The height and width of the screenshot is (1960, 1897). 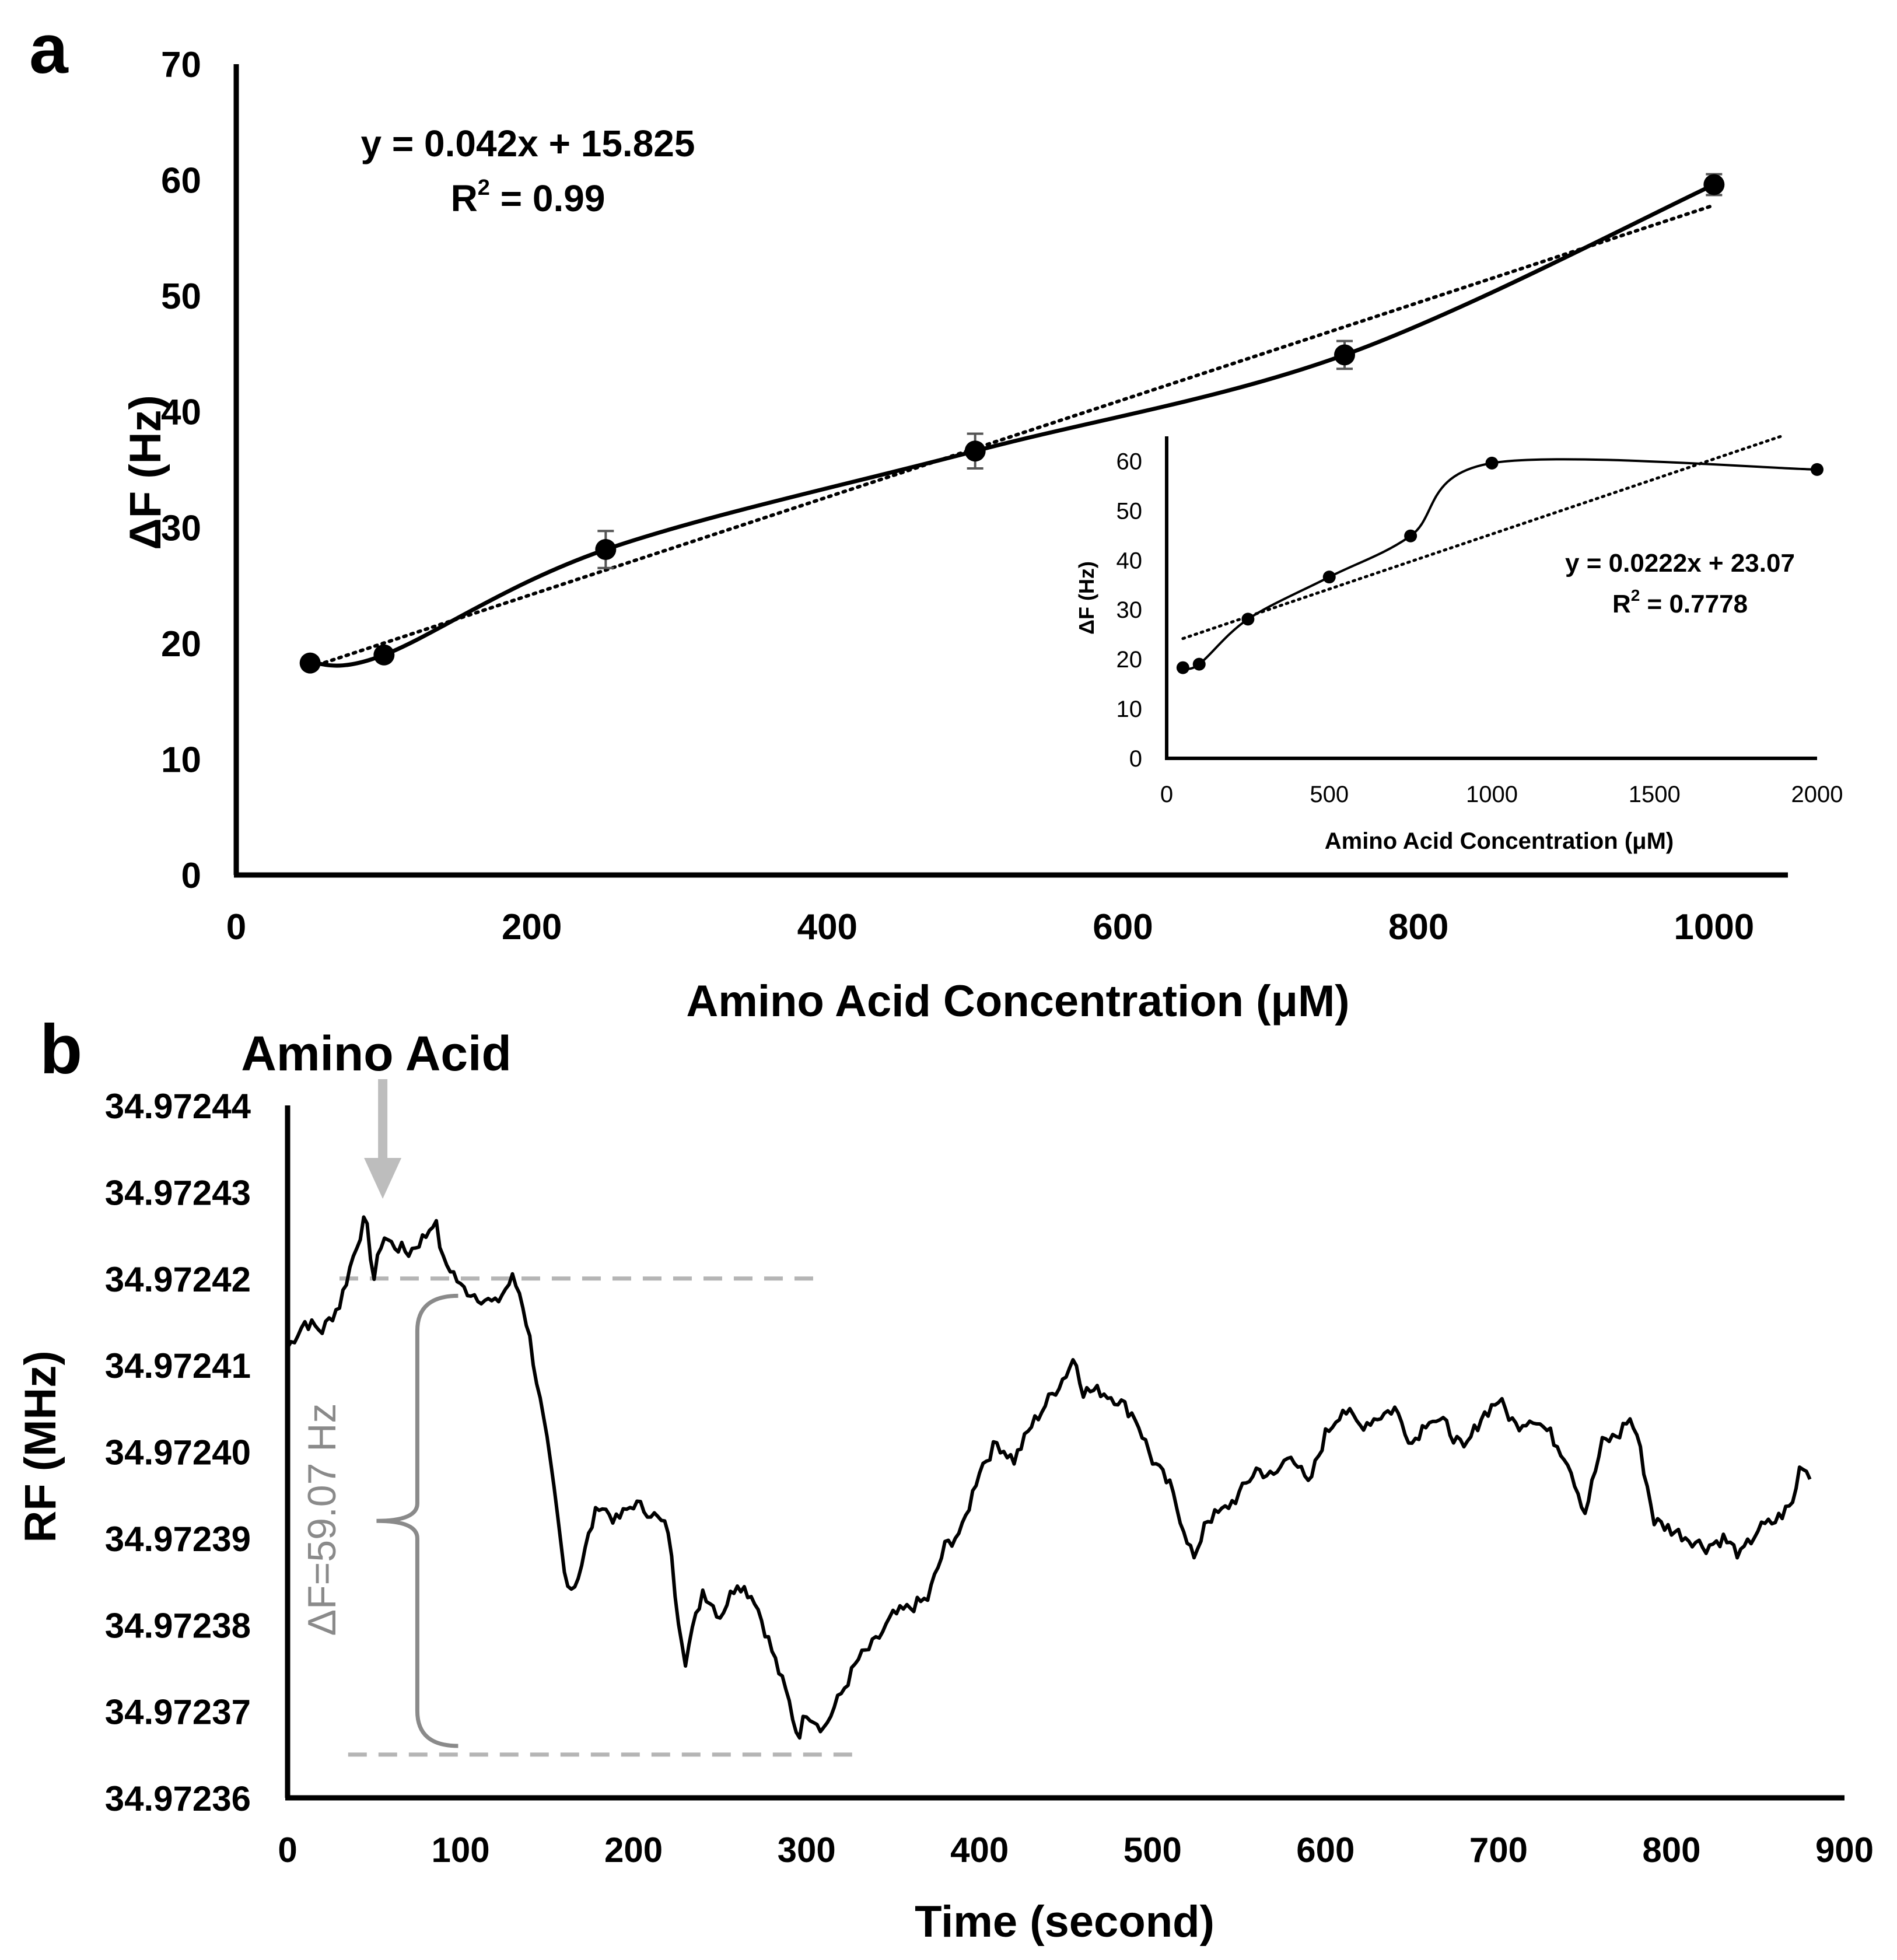 I want to click on inset-tick-labels: 0 10 20 30 40 50 60 0 500 1000 1500 2000, so click(x=1479, y=628).